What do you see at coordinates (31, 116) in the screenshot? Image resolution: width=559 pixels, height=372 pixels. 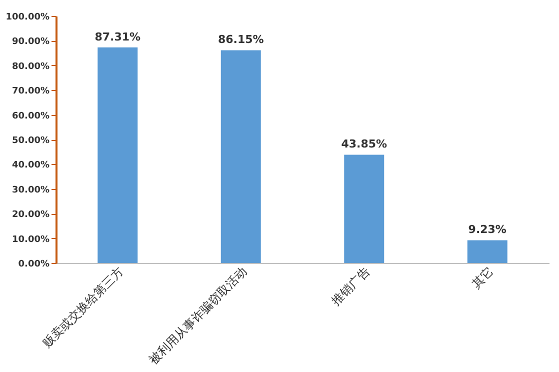 I see `y-tick-label: 60.00%` at bounding box center [31, 116].